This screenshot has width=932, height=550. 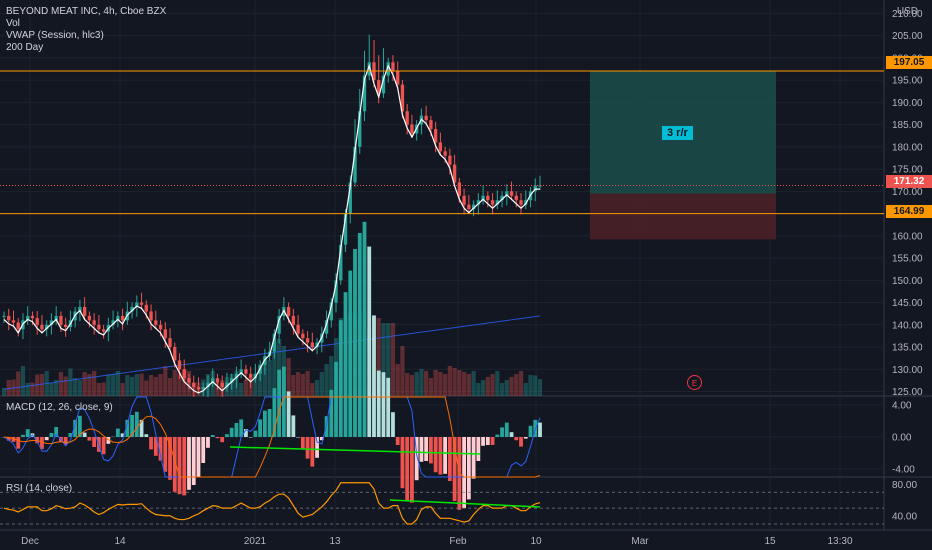 I want to click on price-tag-upper: 197.05, so click(x=909, y=62).